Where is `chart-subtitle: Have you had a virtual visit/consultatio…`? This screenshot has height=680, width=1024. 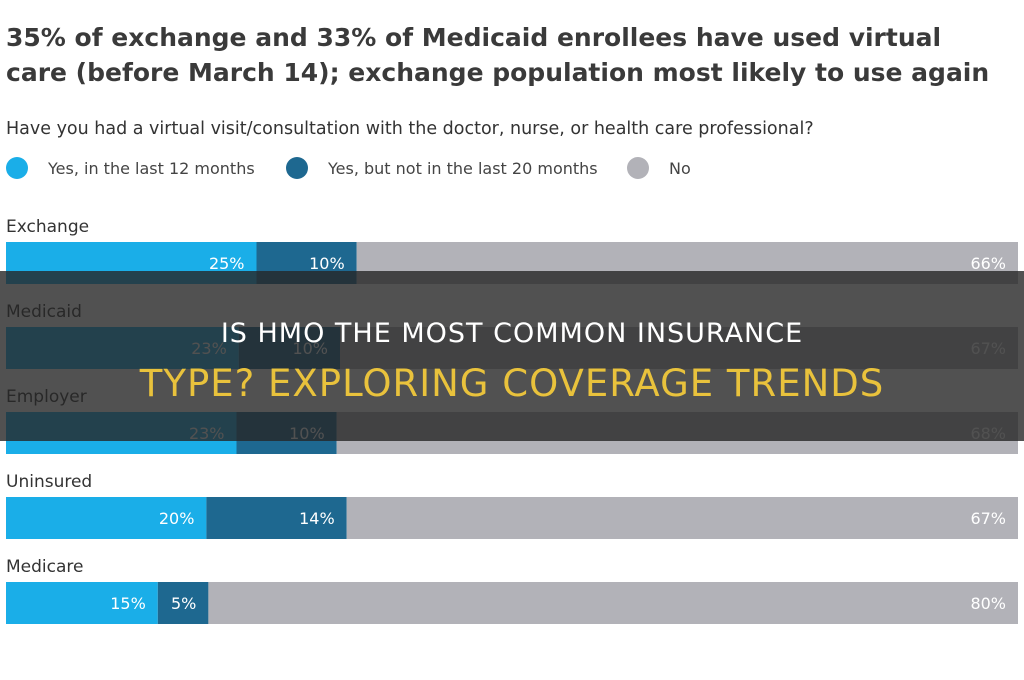 chart-subtitle: Have you had a virtual visit/consultatio… is located at coordinates (410, 129).